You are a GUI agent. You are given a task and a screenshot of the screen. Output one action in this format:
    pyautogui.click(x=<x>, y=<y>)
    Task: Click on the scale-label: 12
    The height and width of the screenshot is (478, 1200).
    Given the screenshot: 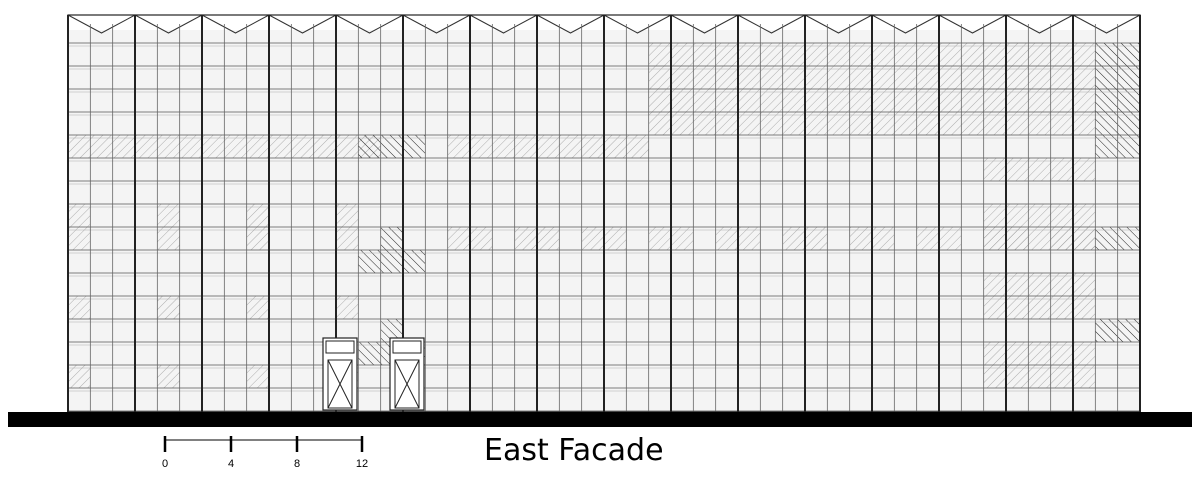 What is the action you would take?
    pyautogui.click(x=362, y=464)
    